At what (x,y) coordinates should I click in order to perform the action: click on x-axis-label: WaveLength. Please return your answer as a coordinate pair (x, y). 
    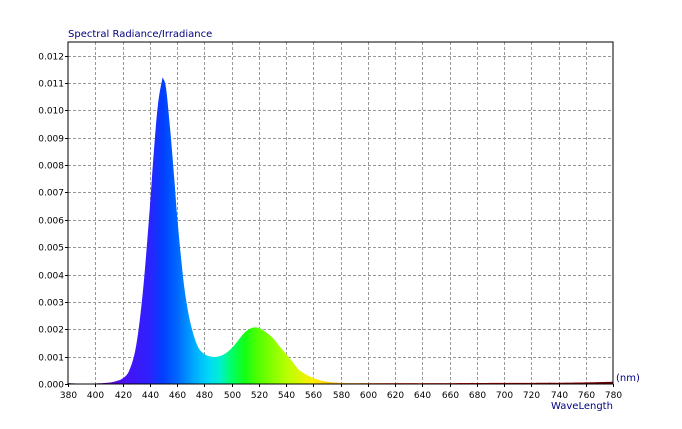
    Looking at the image, I should click on (582, 406).